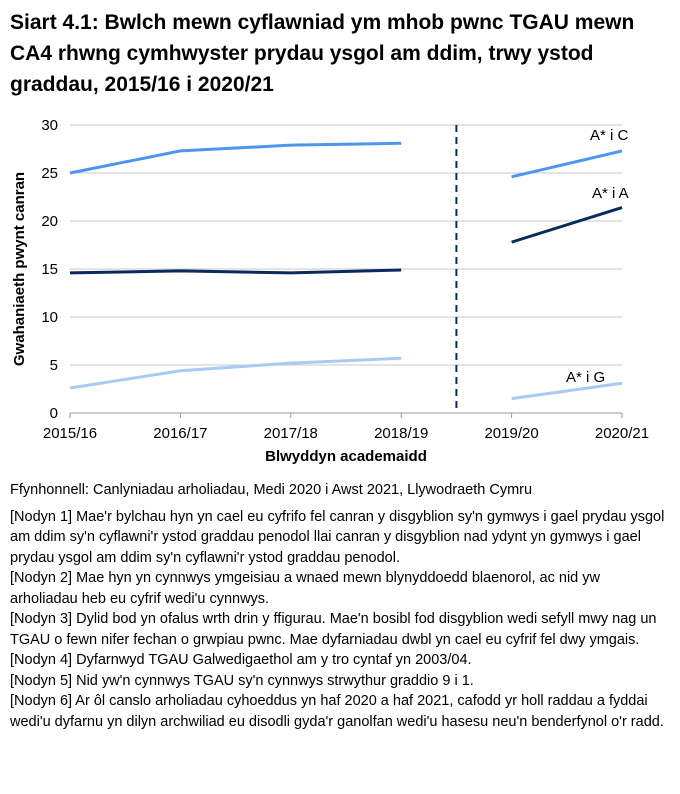 This screenshot has height=794, width=680. I want to click on series-line-3-post, so click(567, 391).